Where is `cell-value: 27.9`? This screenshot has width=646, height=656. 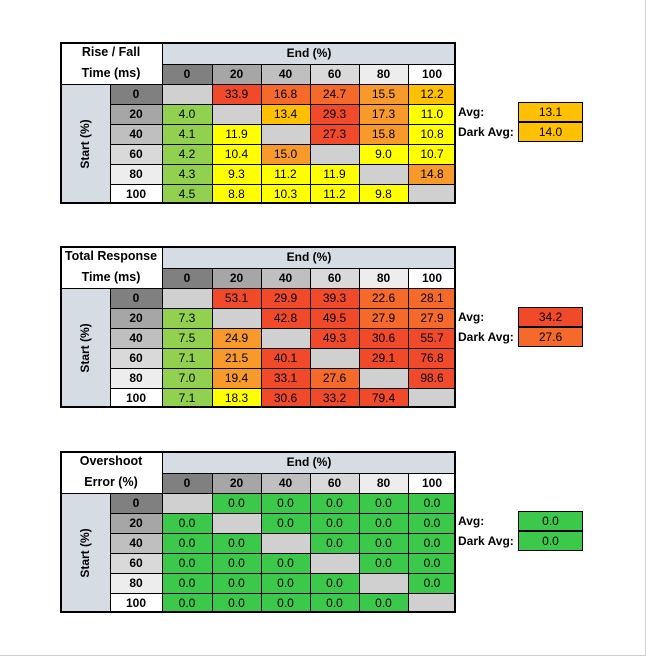 cell-value: 27.9 is located at coordinates (432, 318).